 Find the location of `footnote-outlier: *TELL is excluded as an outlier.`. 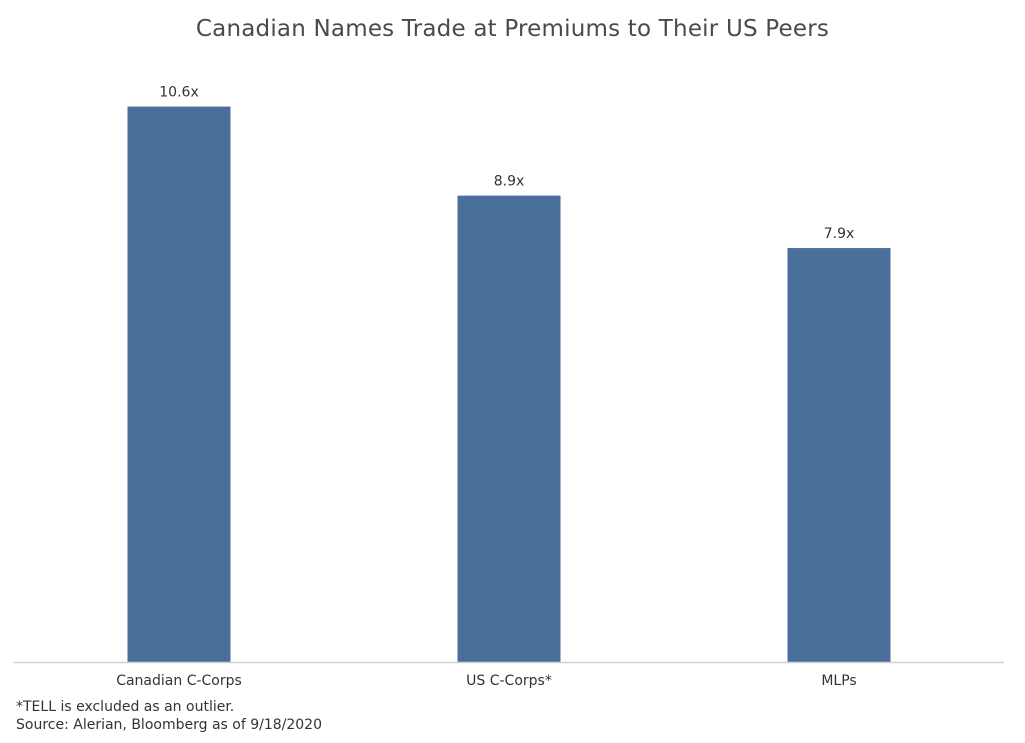

footnote-outlier: *TELL is excluded as an outlier. is located at coordinates (125, 707).